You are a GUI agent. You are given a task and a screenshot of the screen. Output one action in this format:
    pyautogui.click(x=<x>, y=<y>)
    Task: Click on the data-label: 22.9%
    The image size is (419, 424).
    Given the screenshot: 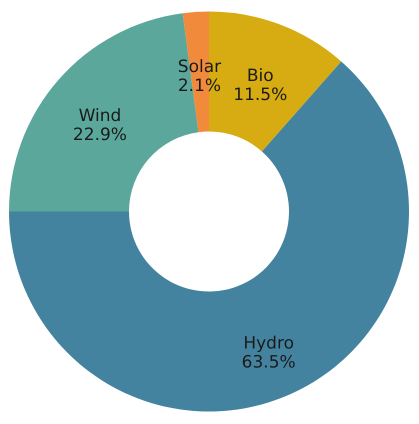 What is the action you would take?
    pyautogui.click(x=99, y=134)
    